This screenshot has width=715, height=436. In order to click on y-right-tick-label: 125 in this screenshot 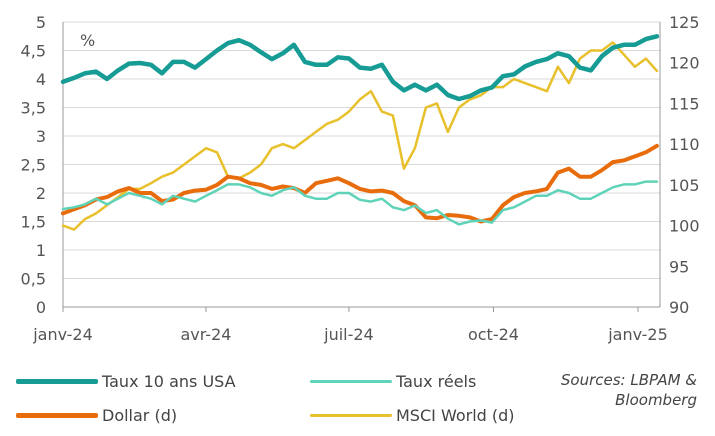, I will do `click(684, 22)`.